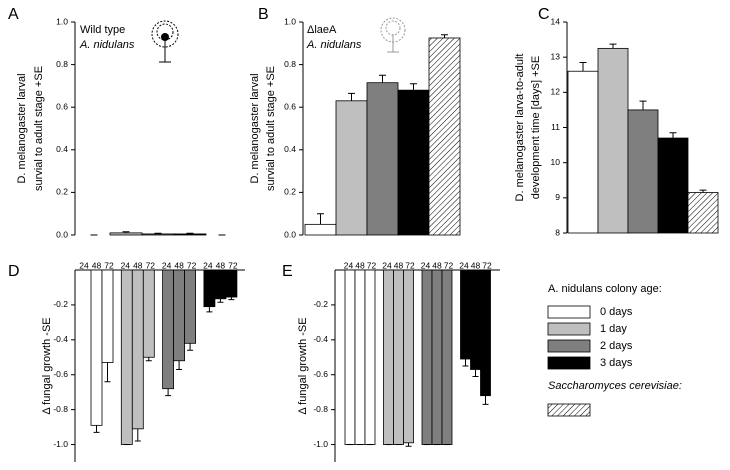  Describe the element at coordinates (616, 363) in the screenshot. I see `legend-label: 3 days` at that location.